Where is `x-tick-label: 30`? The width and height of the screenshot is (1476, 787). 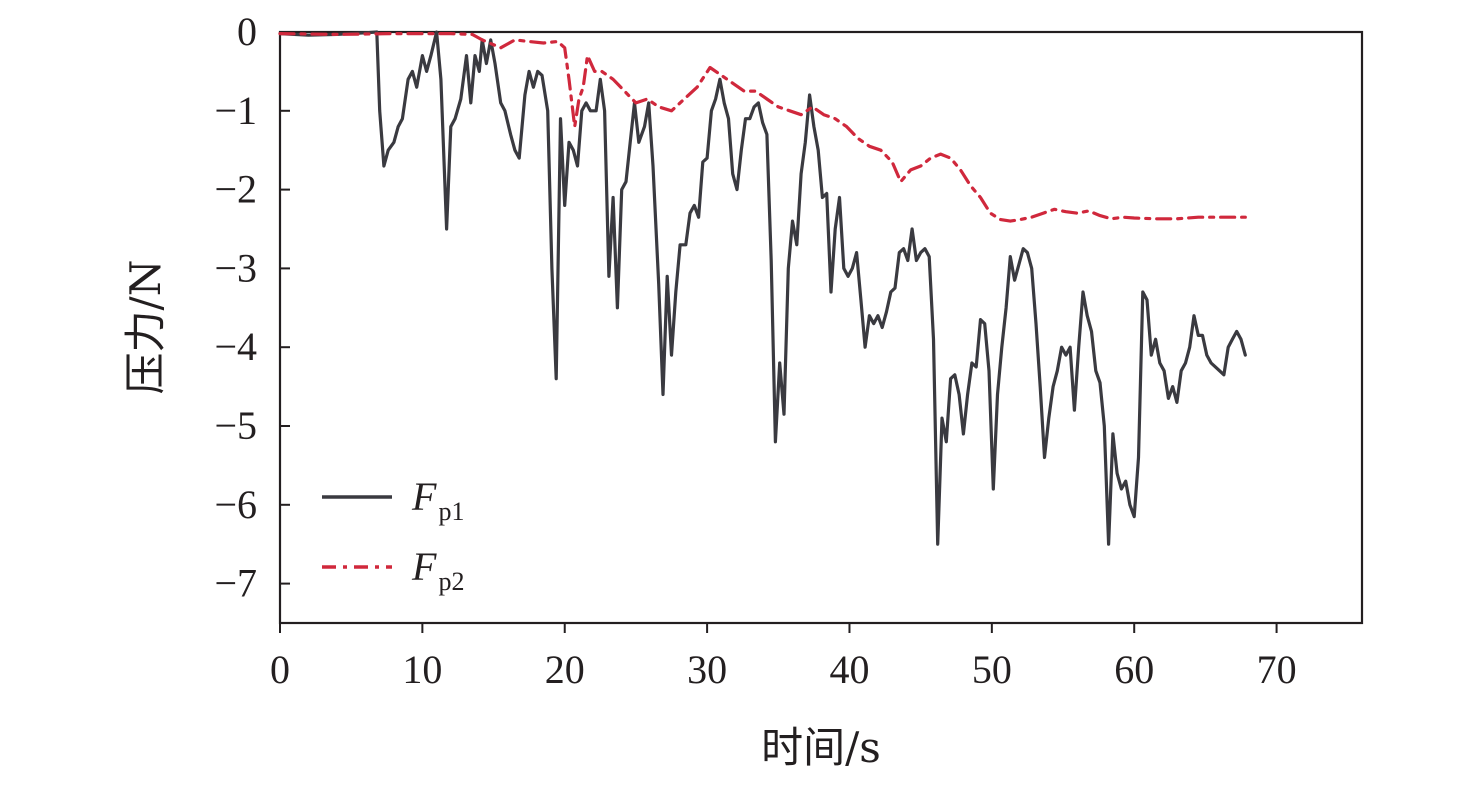
x-tick-label: 30 is located at coordinates (707, 669).